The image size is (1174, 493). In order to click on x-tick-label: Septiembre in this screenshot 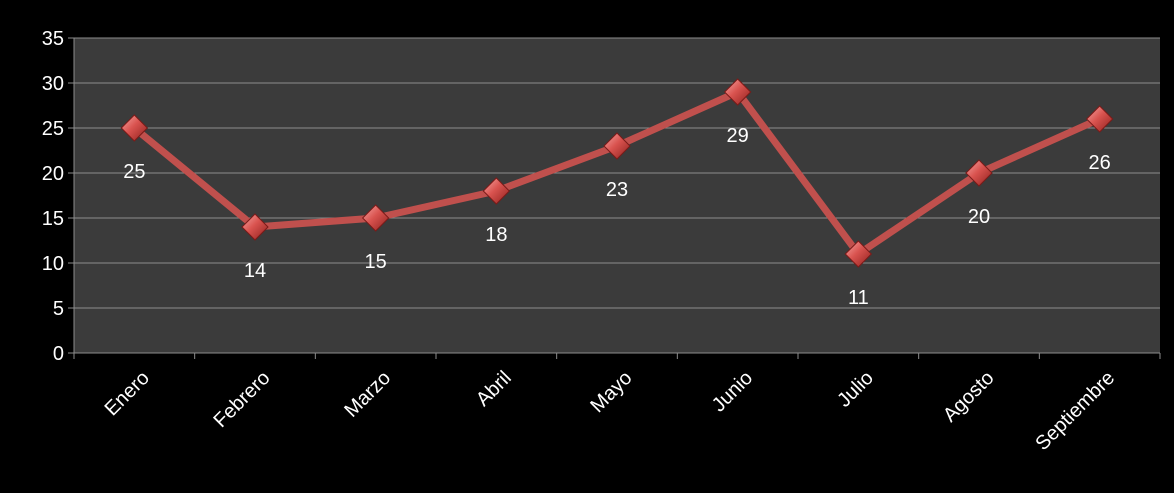, I will do `click(1075, 411)`.